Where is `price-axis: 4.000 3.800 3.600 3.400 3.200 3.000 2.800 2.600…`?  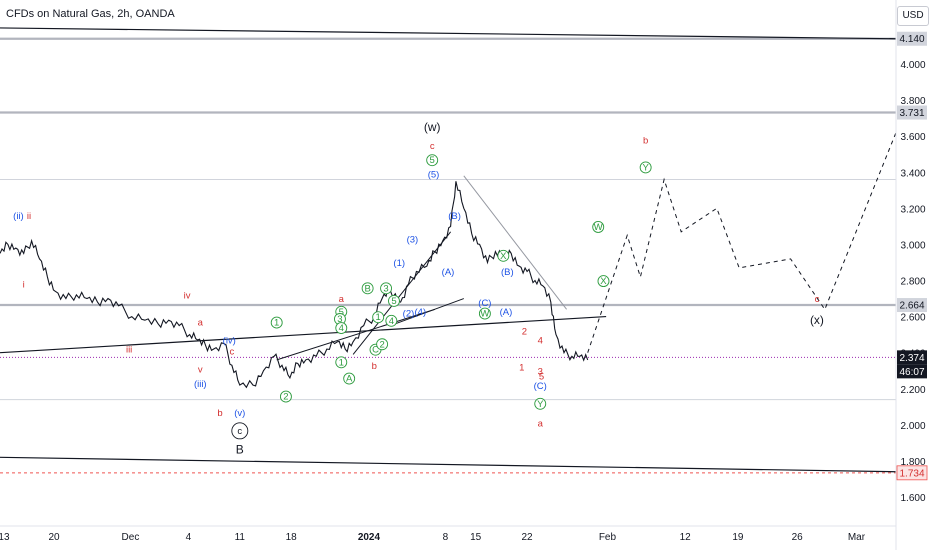
price-axis: 4.000 3.800 3.600 3.400 3.200 3.000 2.800 2.600… is located at coordinates (911, 275).